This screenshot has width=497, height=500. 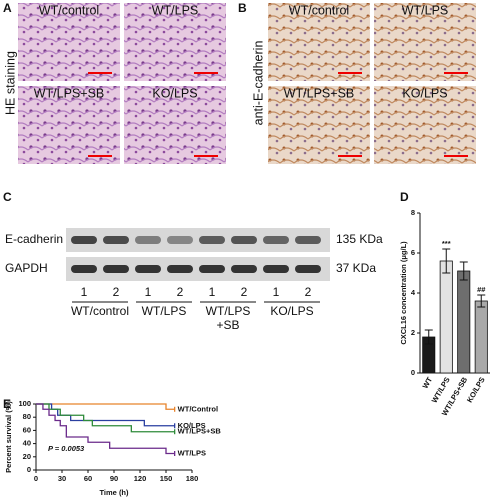 What do you see at coordinates (356, 268) in the screenshot?
I see `blot-size: 37 KDa` at bounding box center [356, 268].